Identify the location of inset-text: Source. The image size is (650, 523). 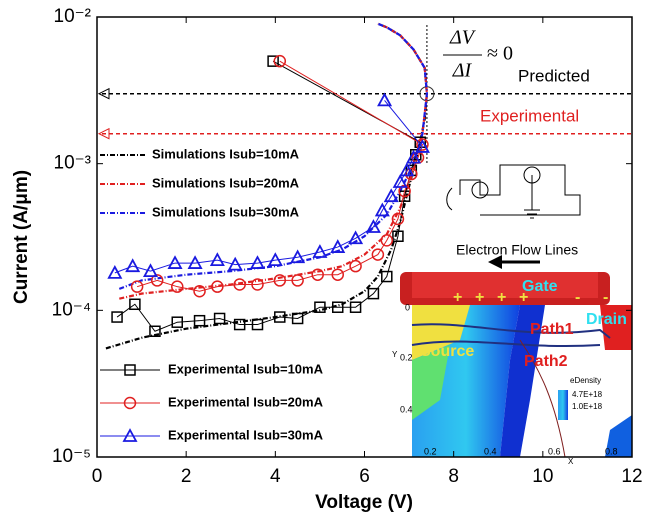
(447, 351).